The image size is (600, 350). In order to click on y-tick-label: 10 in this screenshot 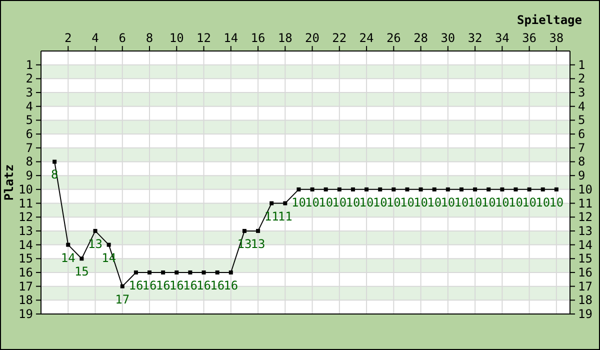, I will do `click(25, 189)`.